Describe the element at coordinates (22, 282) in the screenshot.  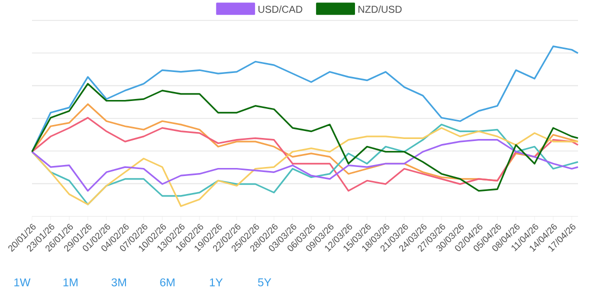
I see `text: 1W` at that location.